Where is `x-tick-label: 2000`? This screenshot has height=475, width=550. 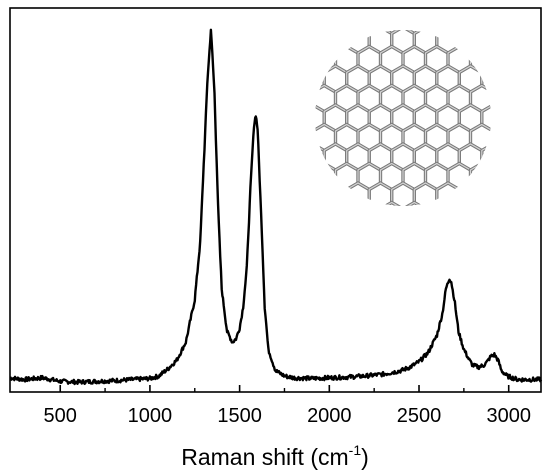 x-tick-label: 2000 is located at coordinates (329, 416).